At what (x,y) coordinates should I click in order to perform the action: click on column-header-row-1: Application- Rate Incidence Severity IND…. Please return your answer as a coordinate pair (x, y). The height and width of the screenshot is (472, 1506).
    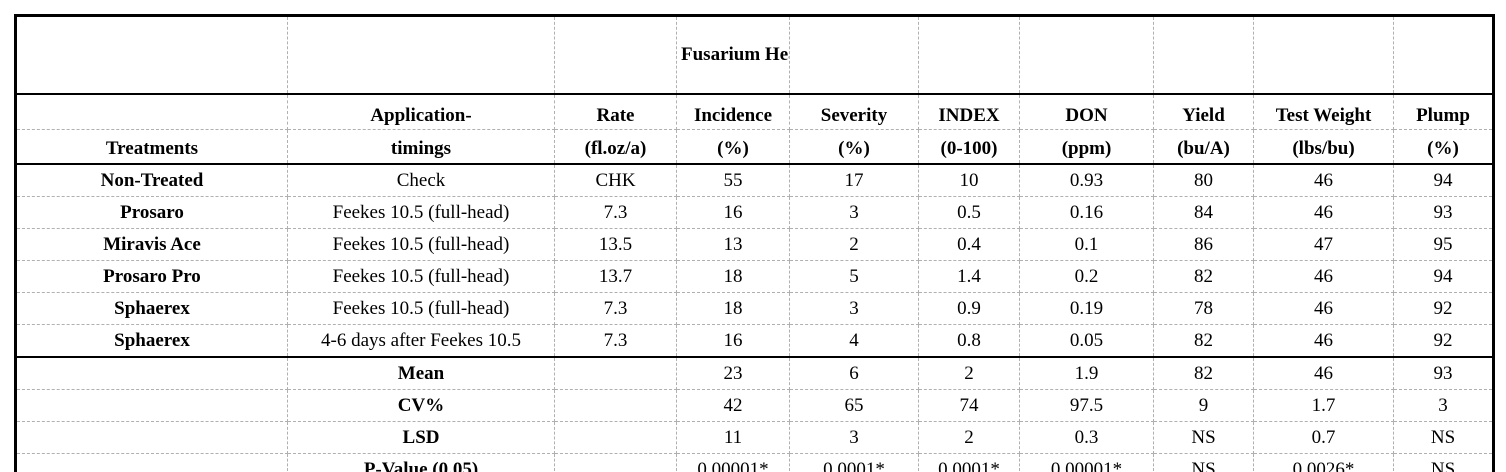
    Looking at the image, I should click on (754, 112).